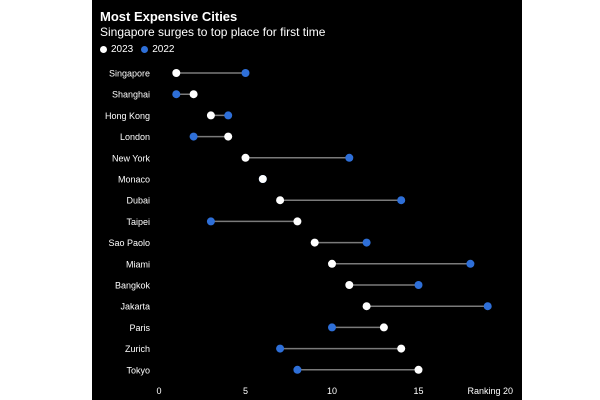 This screenshot has width=600, height=400. I want to click on row-sao-paolo: Sao Paolo, so click(239, 243).